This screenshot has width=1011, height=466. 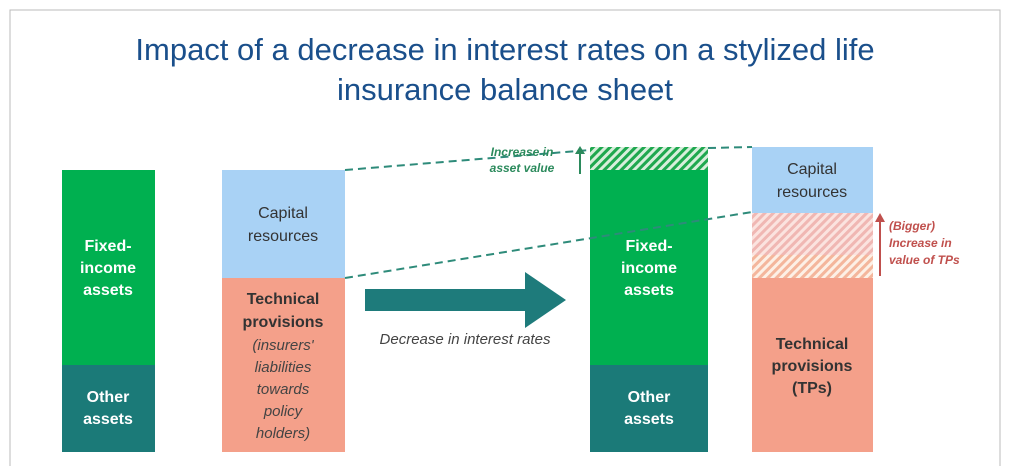 What do you see at coordinates (812, 388) in the screenshot?
I see `block-label: (TPs)` at bounding box center [812, 388].